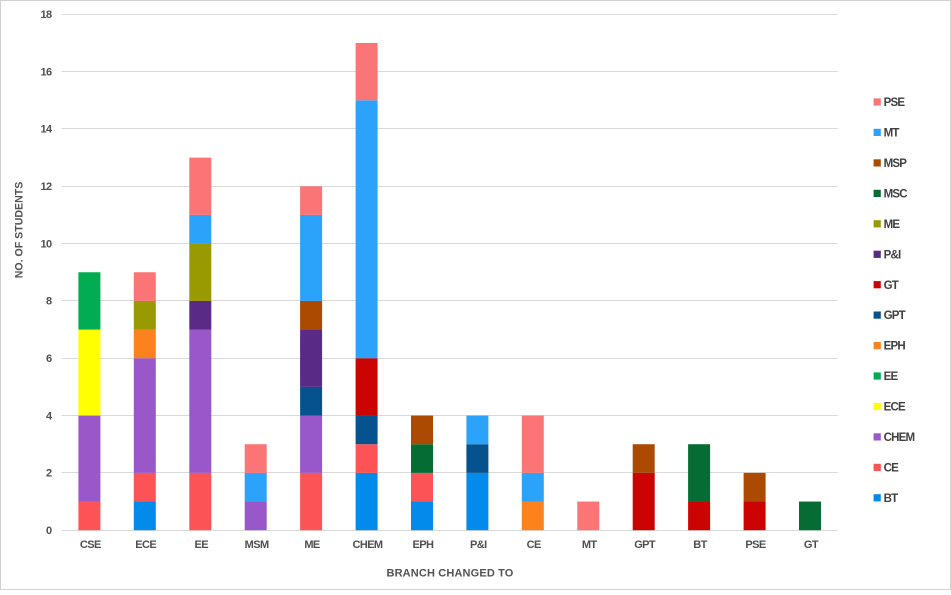 The width and height of the screenshot is (951, 595). I want to click on svg-text: MSP, so click(896, 164).